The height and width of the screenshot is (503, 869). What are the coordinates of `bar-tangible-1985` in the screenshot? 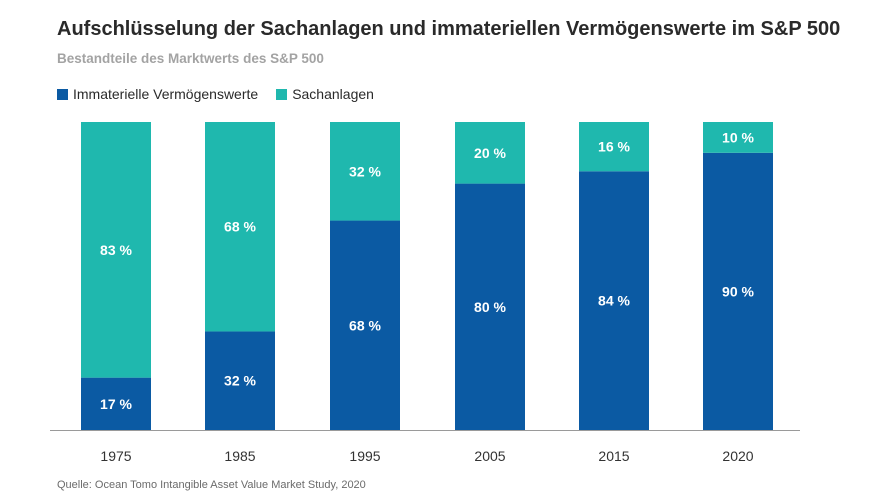 It's located at (240, 227).